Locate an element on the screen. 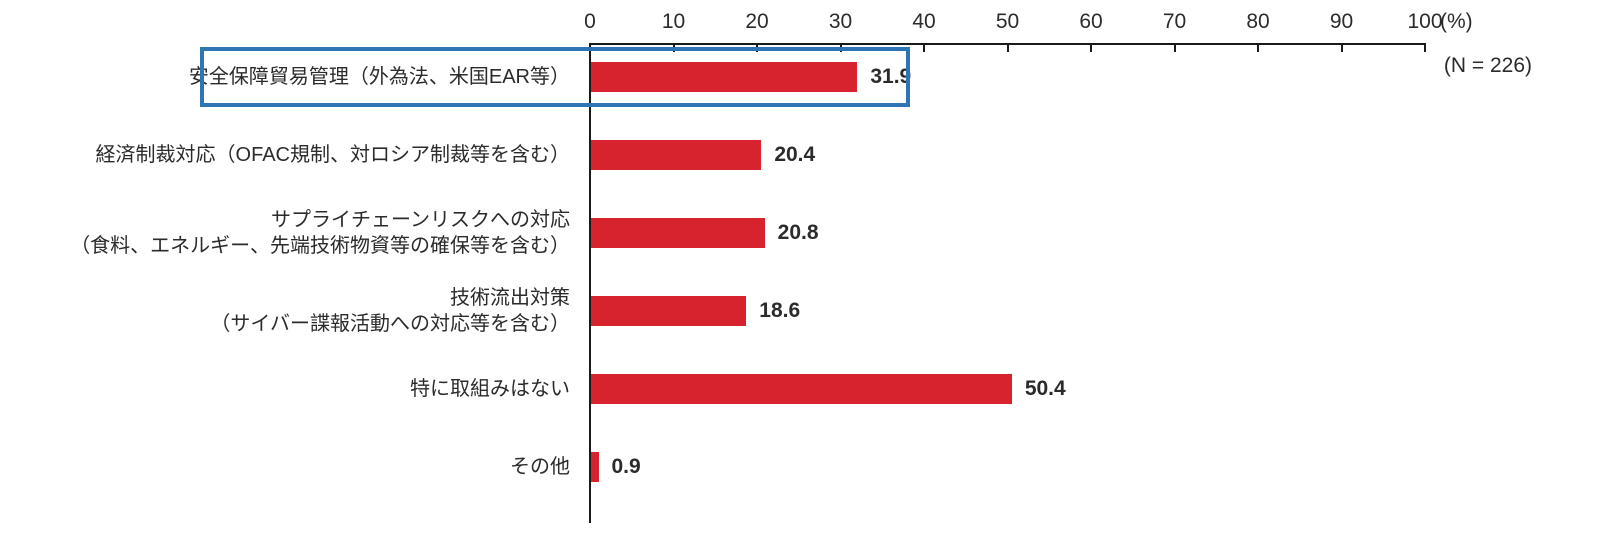 This screenshot has width=1600, height=538. x-tick-label: 100 is located at coordinates (1425, 21).